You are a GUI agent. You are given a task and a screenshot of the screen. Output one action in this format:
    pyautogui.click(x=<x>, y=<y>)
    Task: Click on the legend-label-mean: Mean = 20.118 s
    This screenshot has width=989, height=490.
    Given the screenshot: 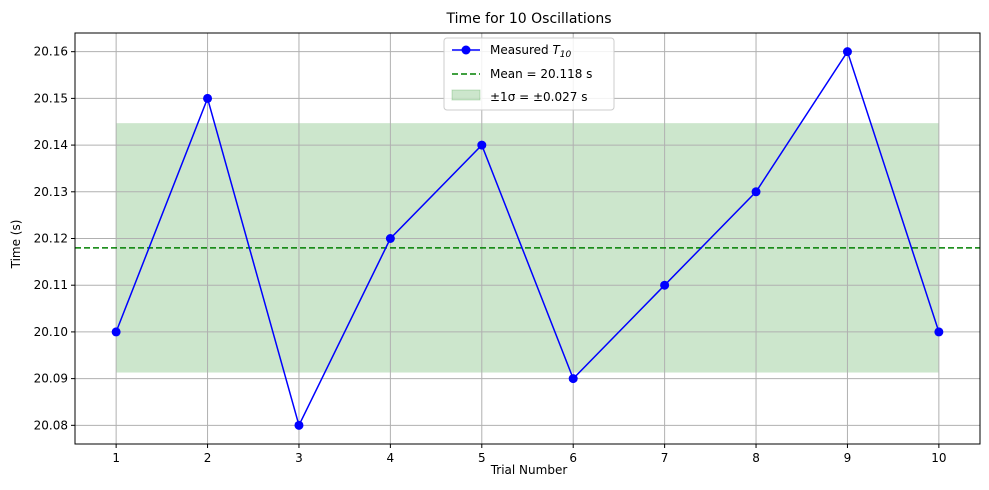 What is the action you would take?
    pyautogui.click(x=541, y=74)
    